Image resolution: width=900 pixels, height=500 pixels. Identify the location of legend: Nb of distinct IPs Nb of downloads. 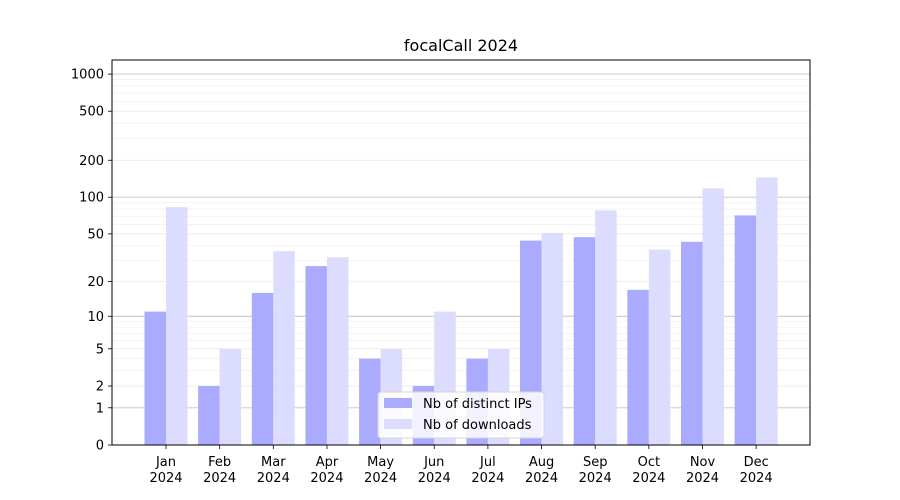
(461, 415).